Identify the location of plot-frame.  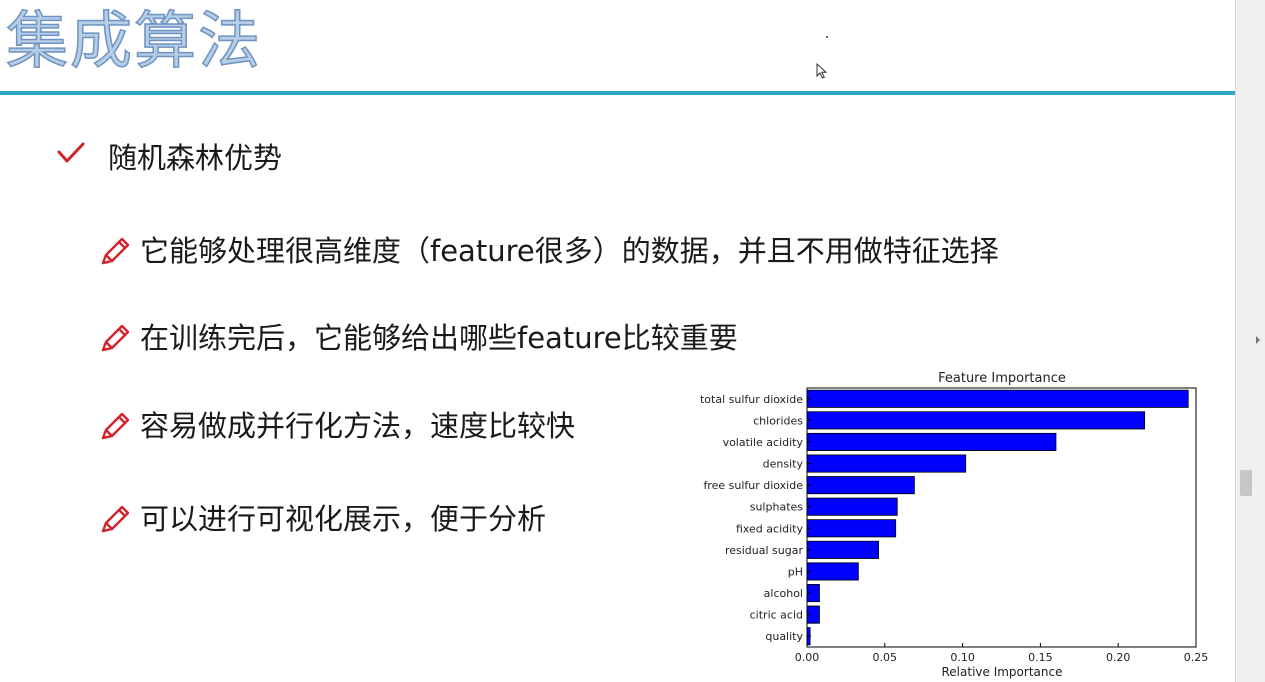
(1001, 517).